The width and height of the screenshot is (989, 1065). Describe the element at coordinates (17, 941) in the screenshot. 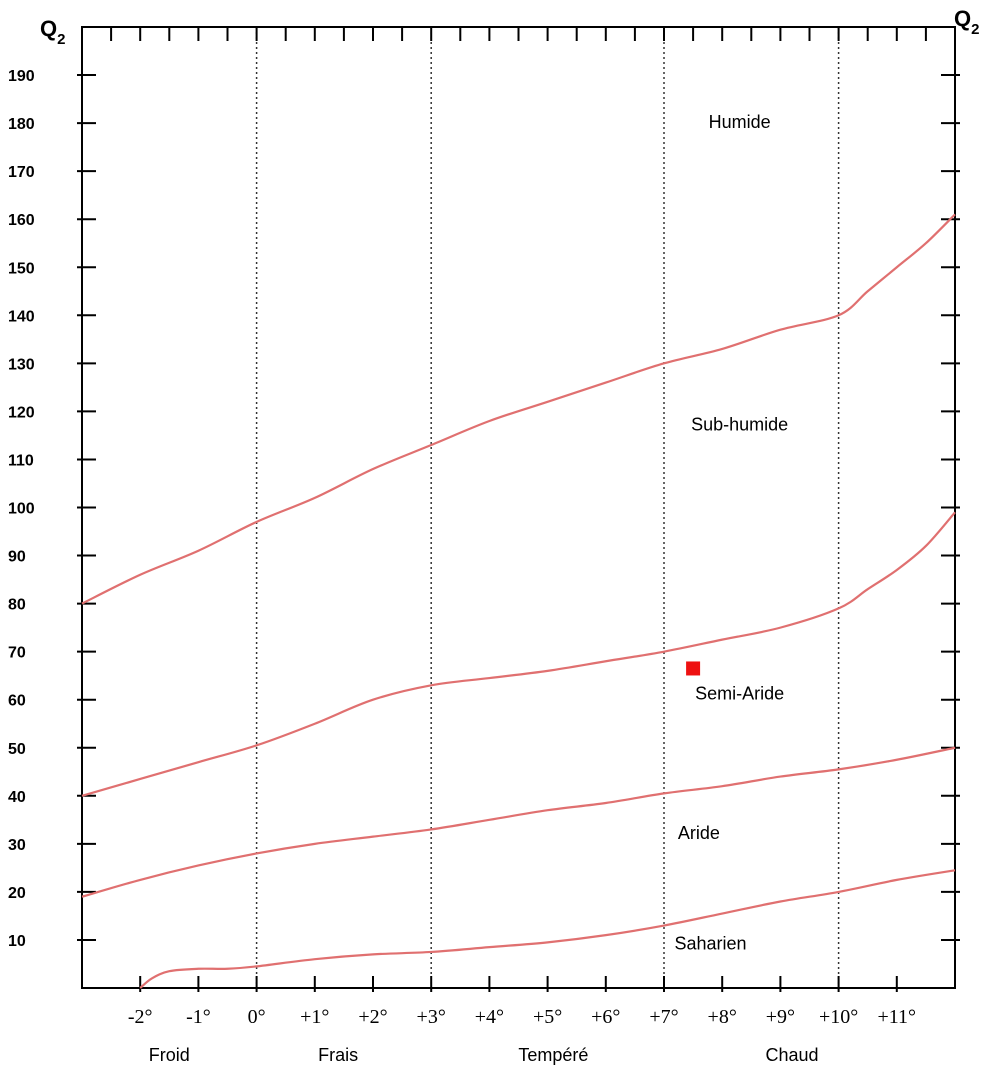

I see `y-tick-label: 10` at that location.